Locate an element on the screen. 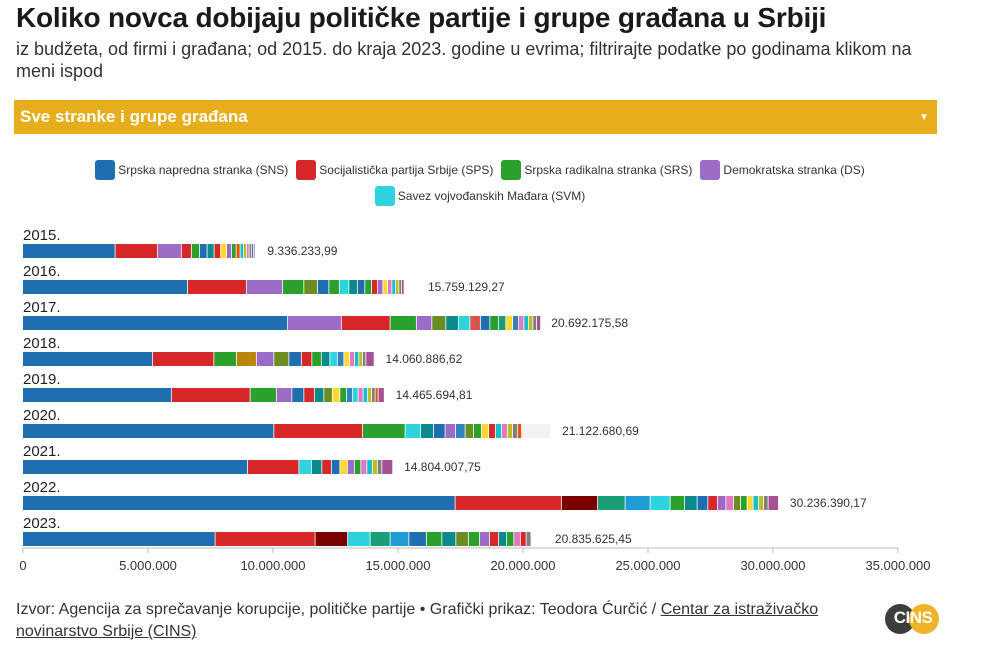  party-filter-dropdown: Sve stranke i grupe građana ▼ is located at coordinates (475, 117).